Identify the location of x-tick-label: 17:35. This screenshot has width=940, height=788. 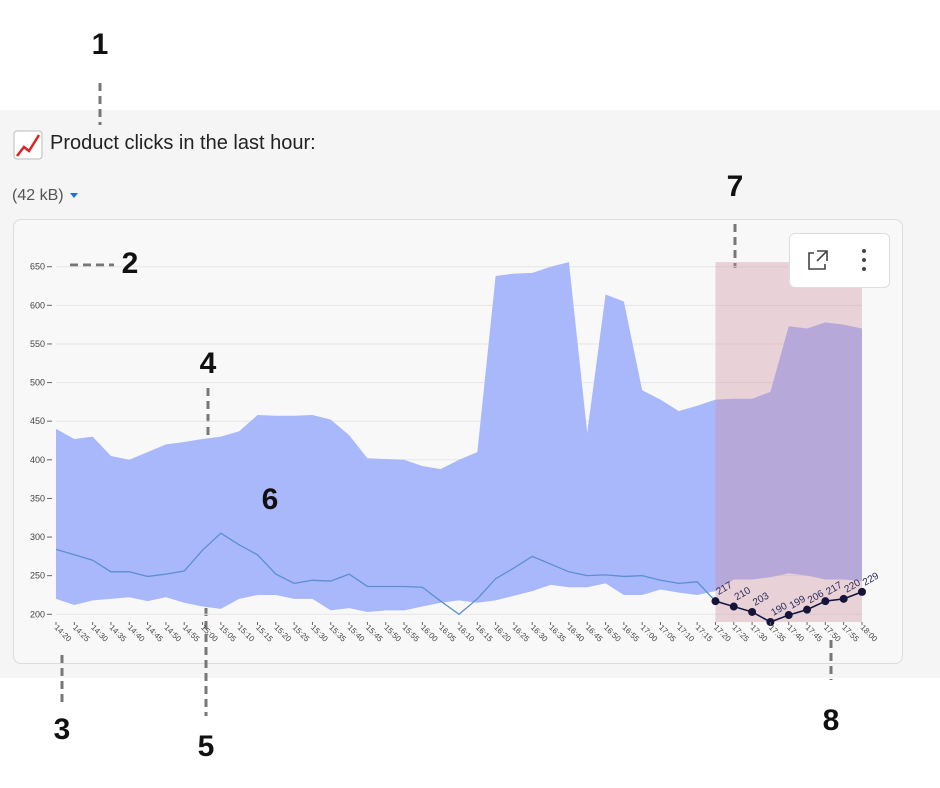
(777, 633).